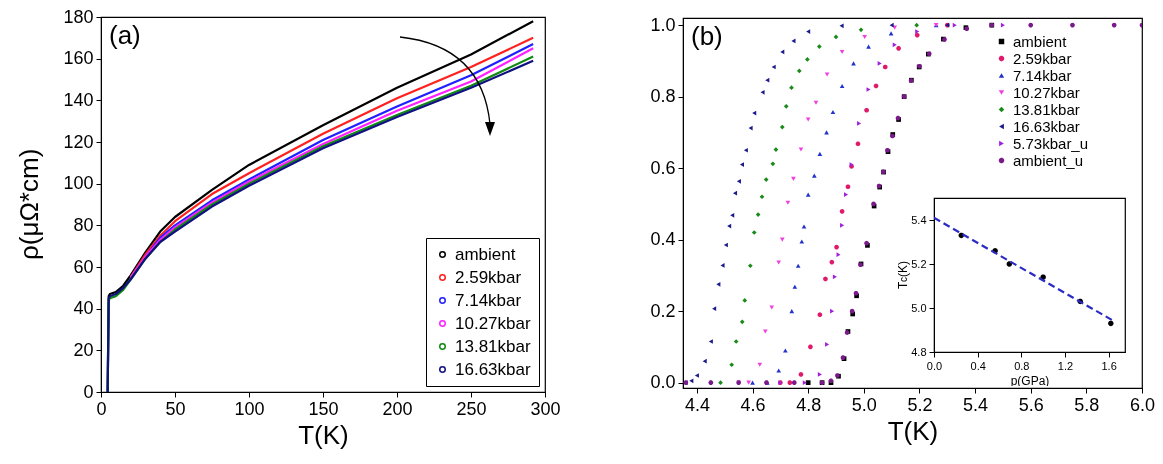 The image size is (1163, 464). What do you see at coordinates (809, 404) in the screenshot?
I see `x-tick-label: 4.8` at bounding box center [809, 404].